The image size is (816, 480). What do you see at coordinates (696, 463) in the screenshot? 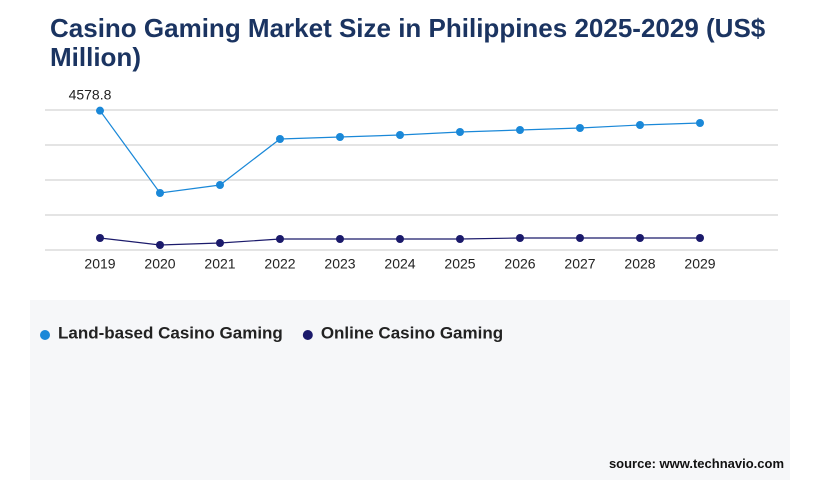
I see `source: source: www.technavio.com` at bounding box center [696, 463].